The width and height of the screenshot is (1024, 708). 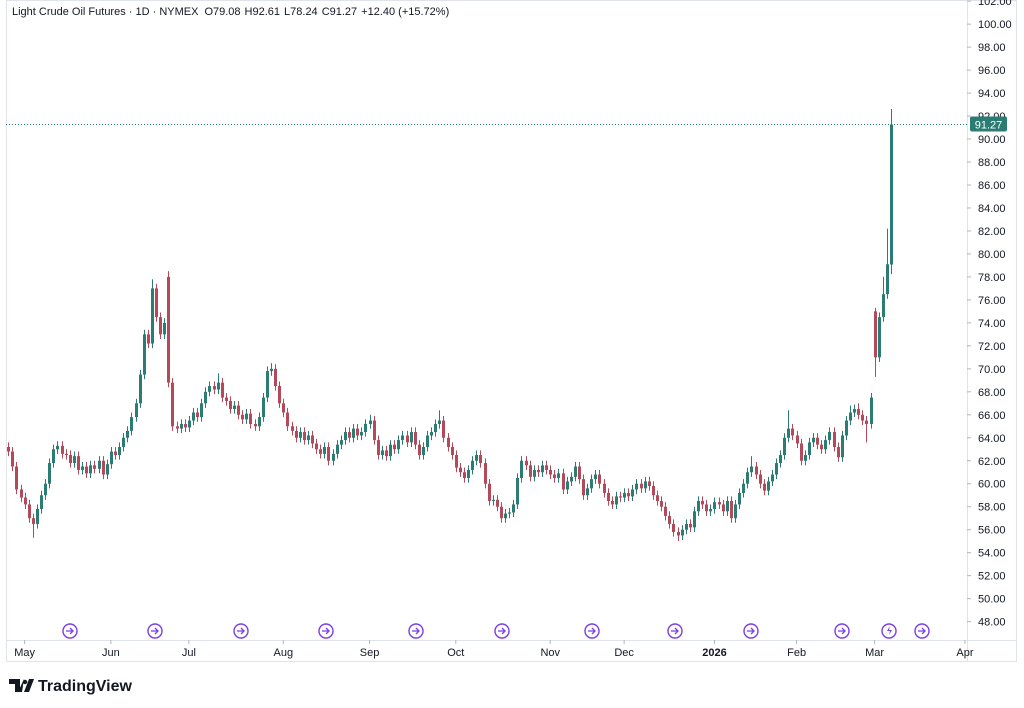 I want to click on y-tick-label: 50.00, so click(x=992, y=600).